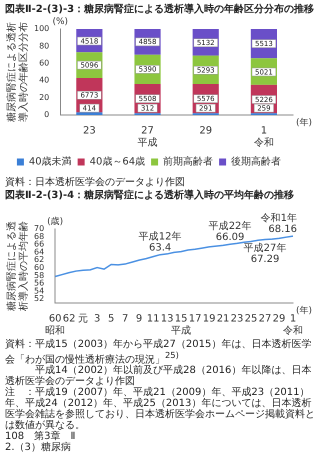  What do you see at coordinates (125, 319) in the screenshot?
I see `x-tick-label: 7` at bounding box center [125, 319].